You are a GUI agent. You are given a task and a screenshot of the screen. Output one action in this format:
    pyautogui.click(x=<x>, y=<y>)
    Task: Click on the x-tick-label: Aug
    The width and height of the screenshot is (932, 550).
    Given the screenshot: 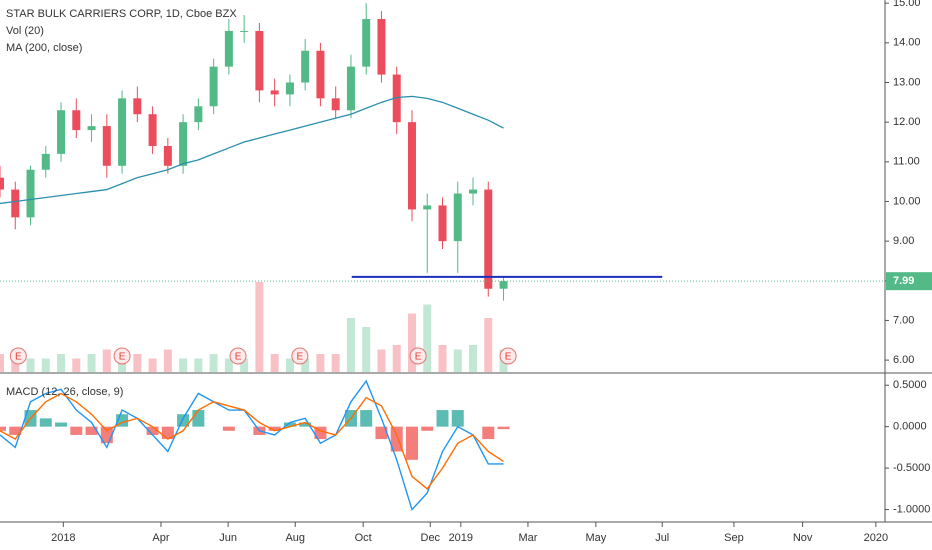 What is the action you would take?
    pyautogui.click(x=295, y=538)
    